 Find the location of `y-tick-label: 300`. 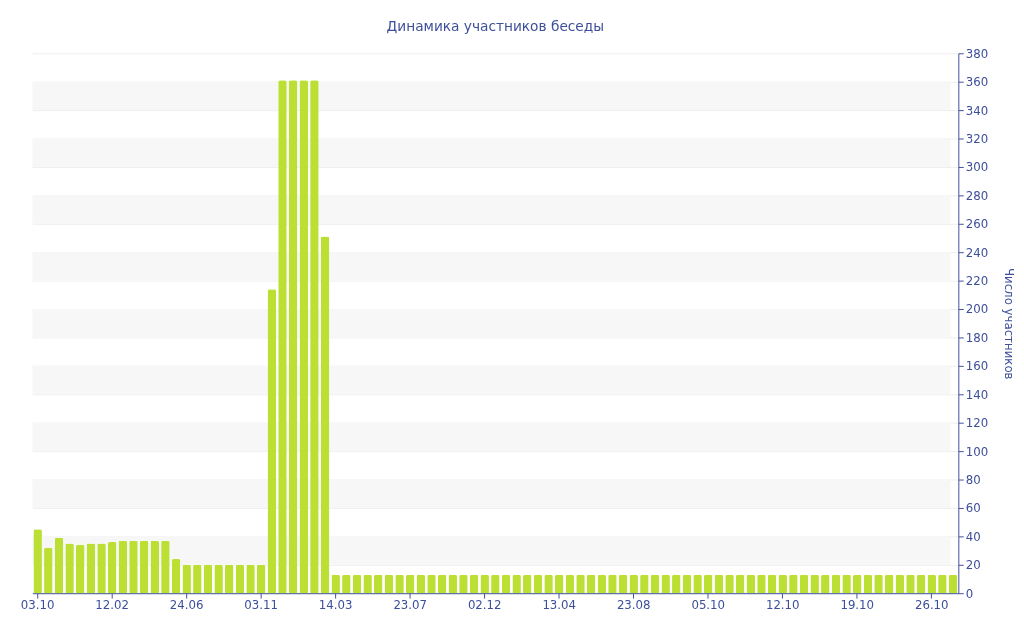

y-tick-label: 300 is located at coordinates (977, 167).